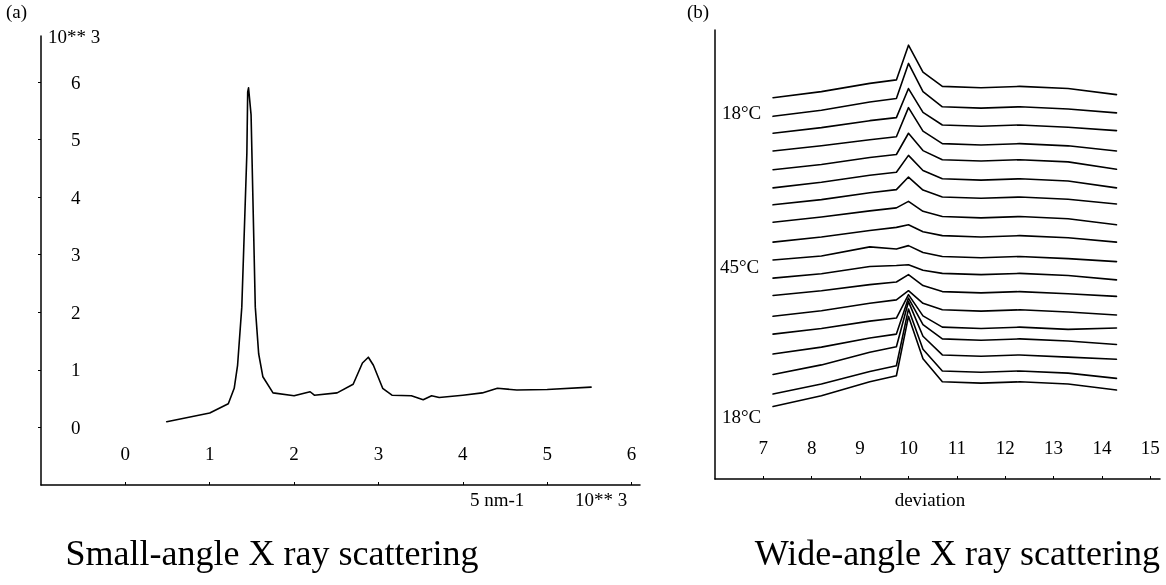  Describe the element at coordinates (1150, 447) in the screenshot. I see `x-tick-label: 15` at that location.